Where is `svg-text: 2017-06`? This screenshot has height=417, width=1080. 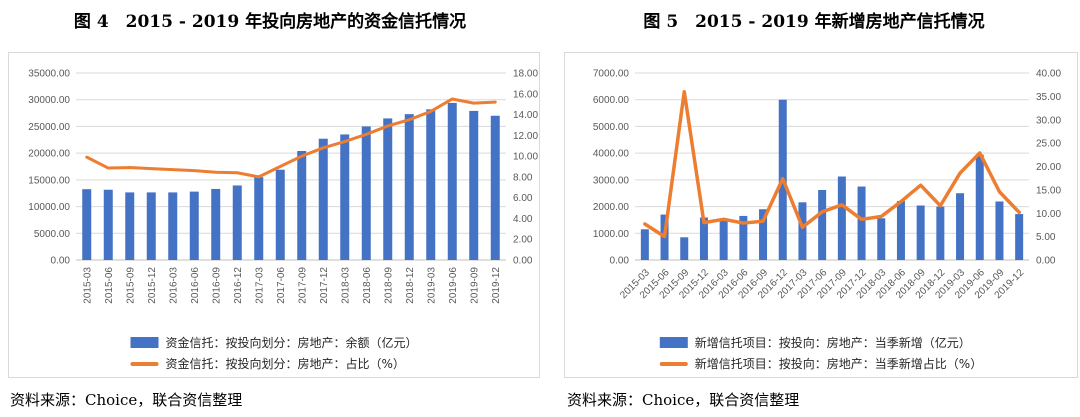
svg-text: 2017-06 is located at coordinates (281, 285).